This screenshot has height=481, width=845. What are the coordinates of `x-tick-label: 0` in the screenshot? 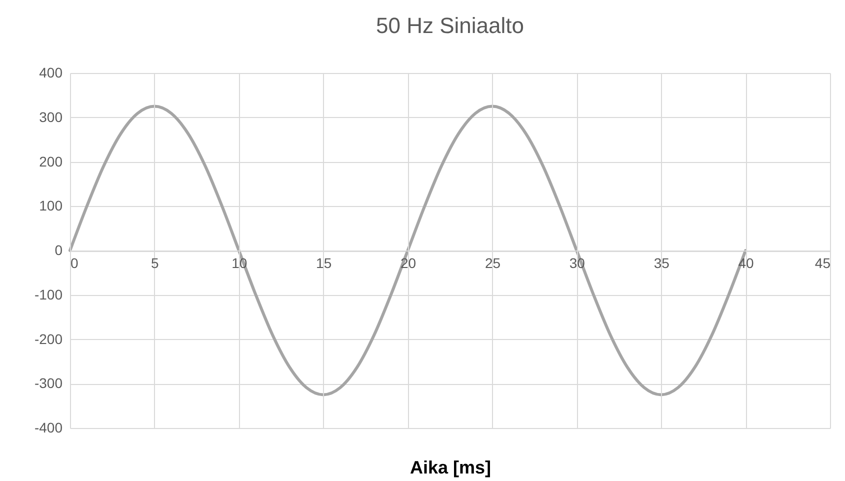 It's located at (74, 263).